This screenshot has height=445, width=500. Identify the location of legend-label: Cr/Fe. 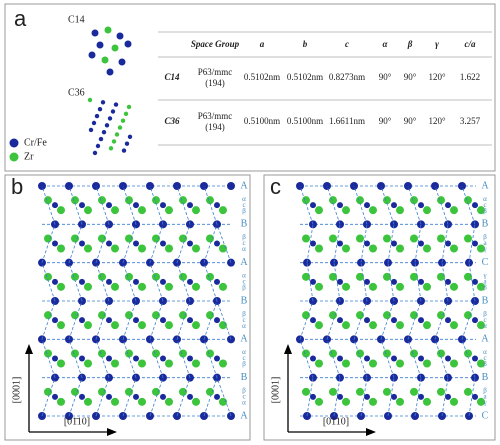
(35, 142).